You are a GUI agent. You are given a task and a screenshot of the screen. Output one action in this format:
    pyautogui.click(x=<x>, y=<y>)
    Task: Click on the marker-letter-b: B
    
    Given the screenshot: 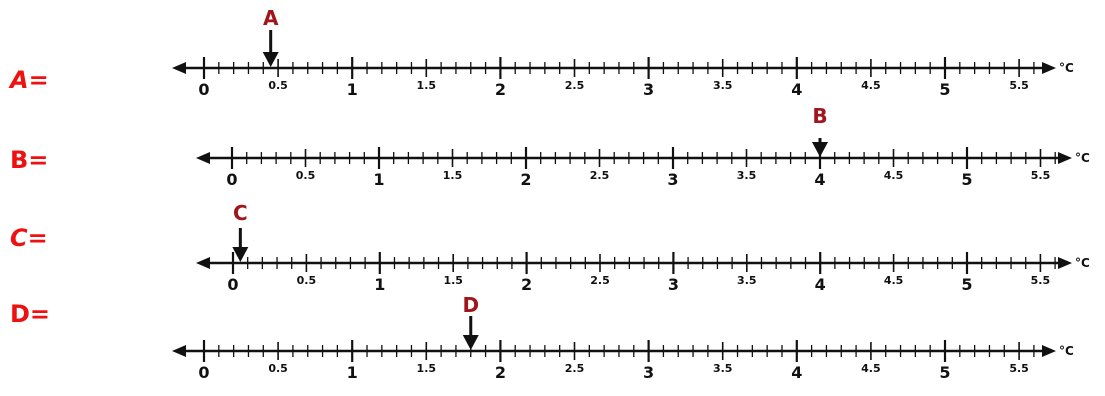 What is the action you would take?
    pyautogui.click(x=819, y=116)
    